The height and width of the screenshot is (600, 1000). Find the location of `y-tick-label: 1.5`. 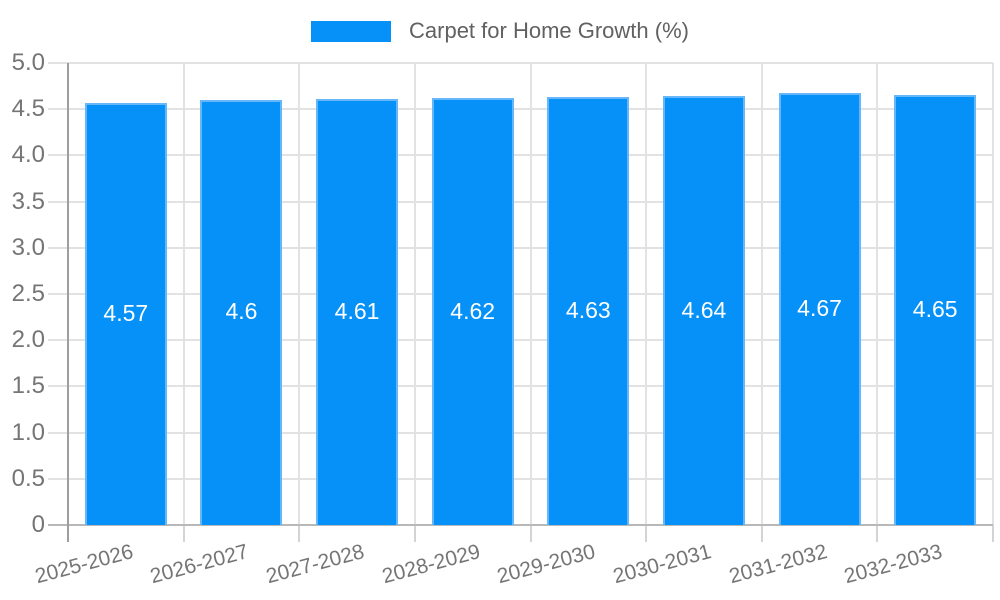

y-tick-label: 1.5 is located at coordinates (28, 386).